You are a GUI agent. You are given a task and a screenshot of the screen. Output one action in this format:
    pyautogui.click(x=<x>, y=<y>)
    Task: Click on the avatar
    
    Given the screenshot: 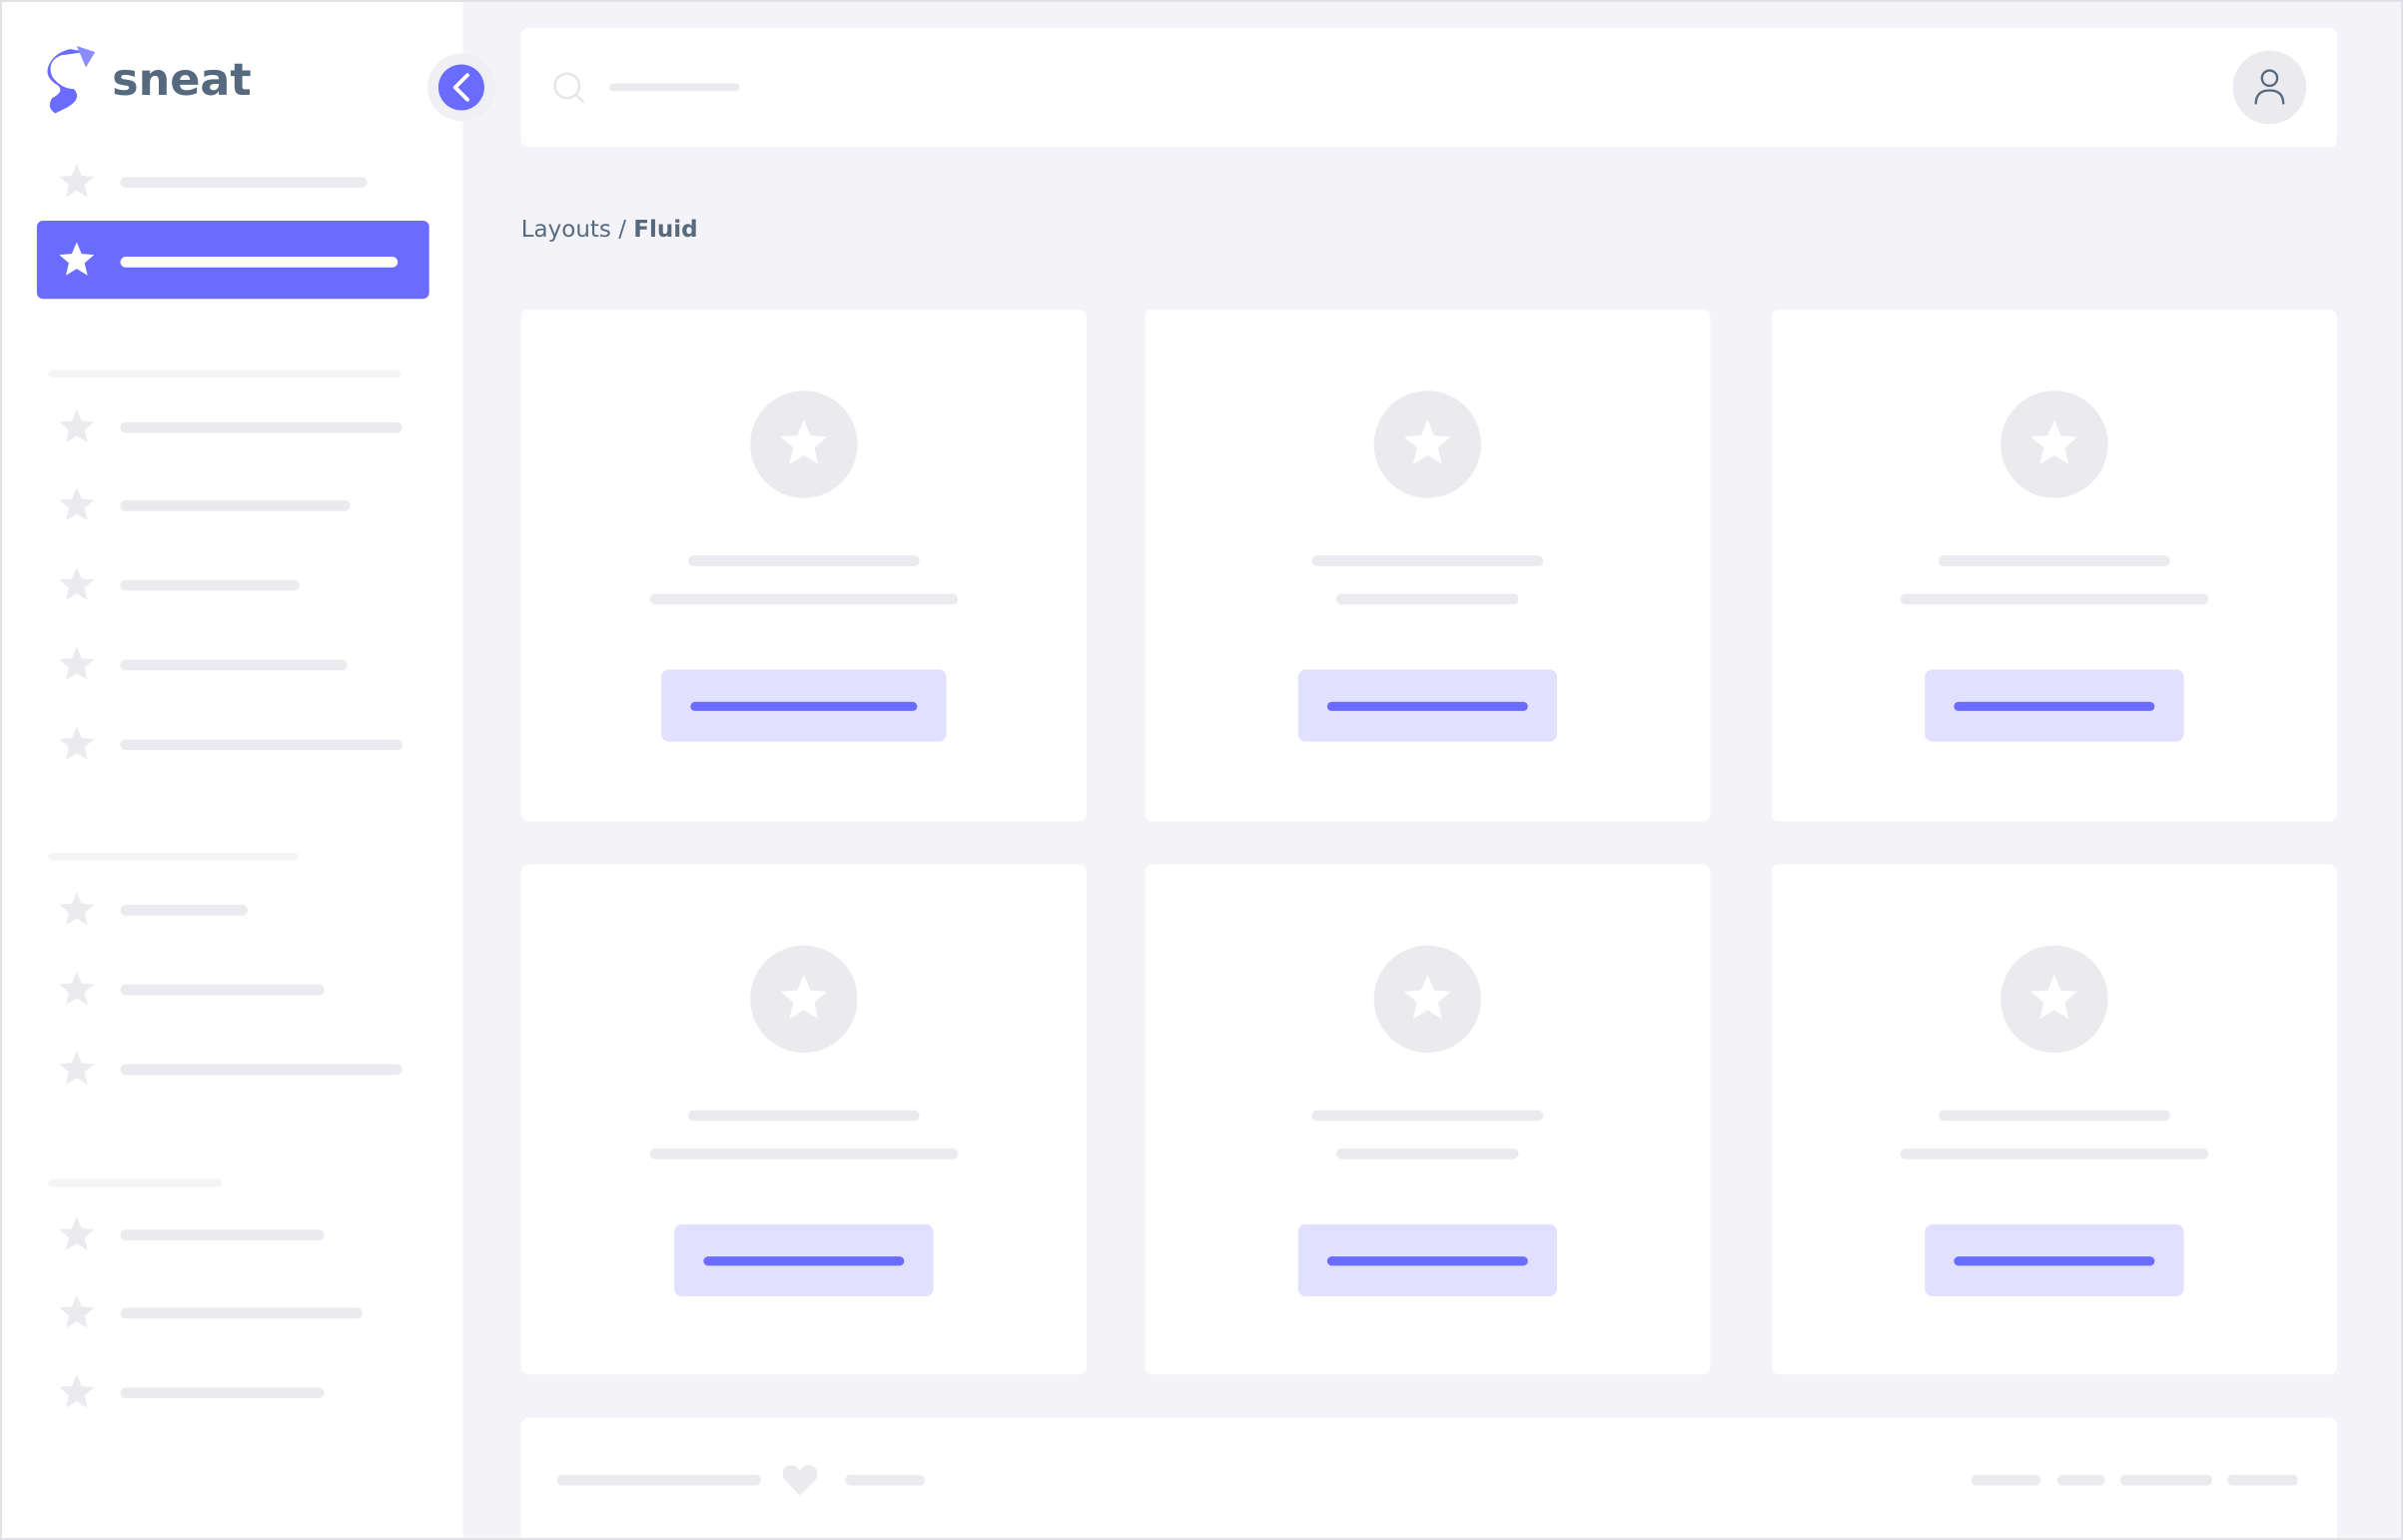 What is the action you would take?
    pyautogui.click(x=2269, y=88)
    